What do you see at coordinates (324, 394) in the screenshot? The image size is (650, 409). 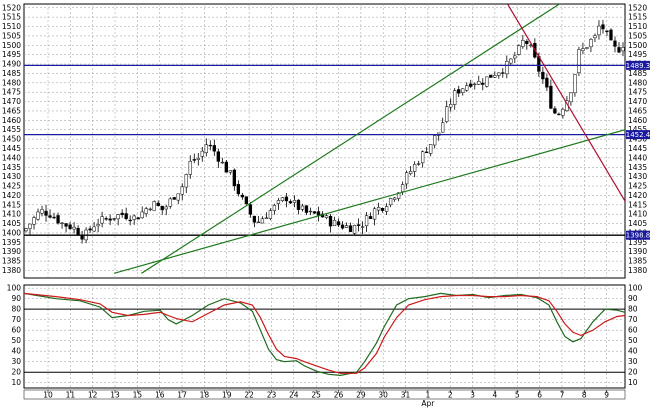 I see `x-axis-band` at bounding box center [324, 394].